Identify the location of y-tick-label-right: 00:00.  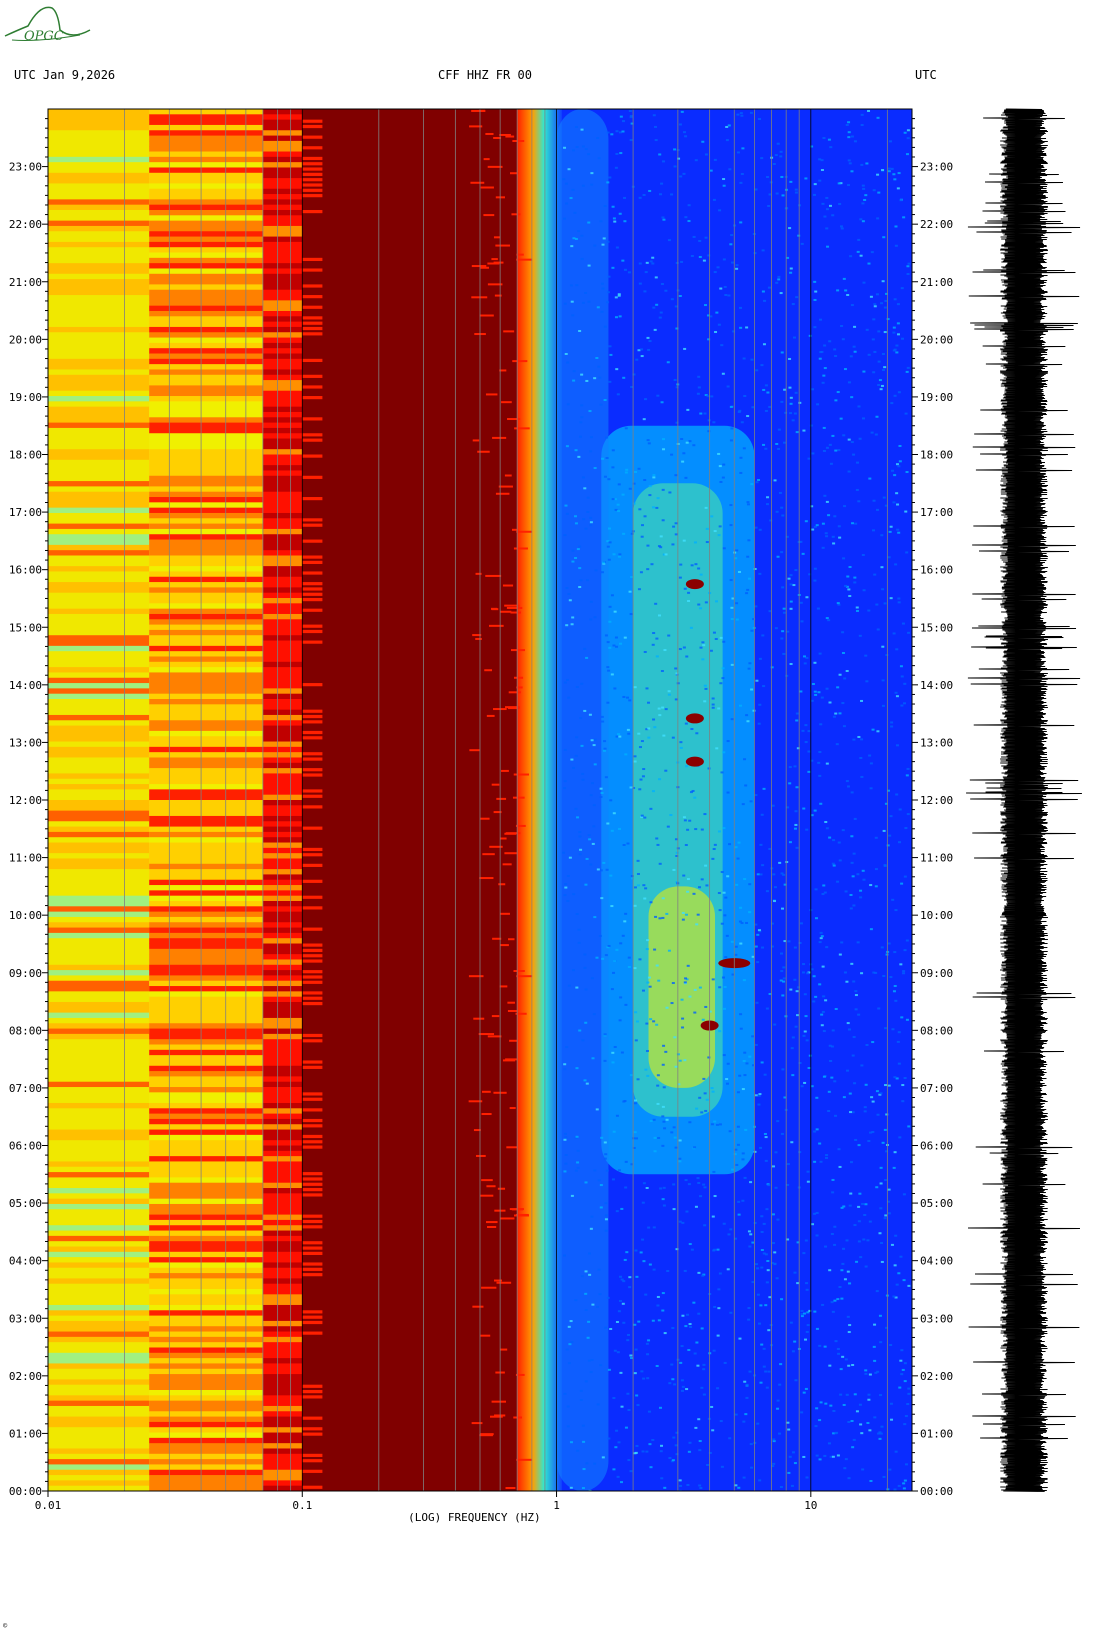
(936, 1491).